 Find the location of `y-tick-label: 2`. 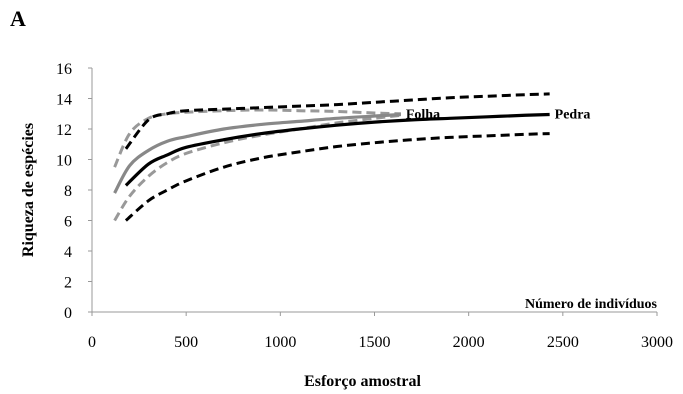

y-tick-label: 2 is located at coordinates (68, 283).